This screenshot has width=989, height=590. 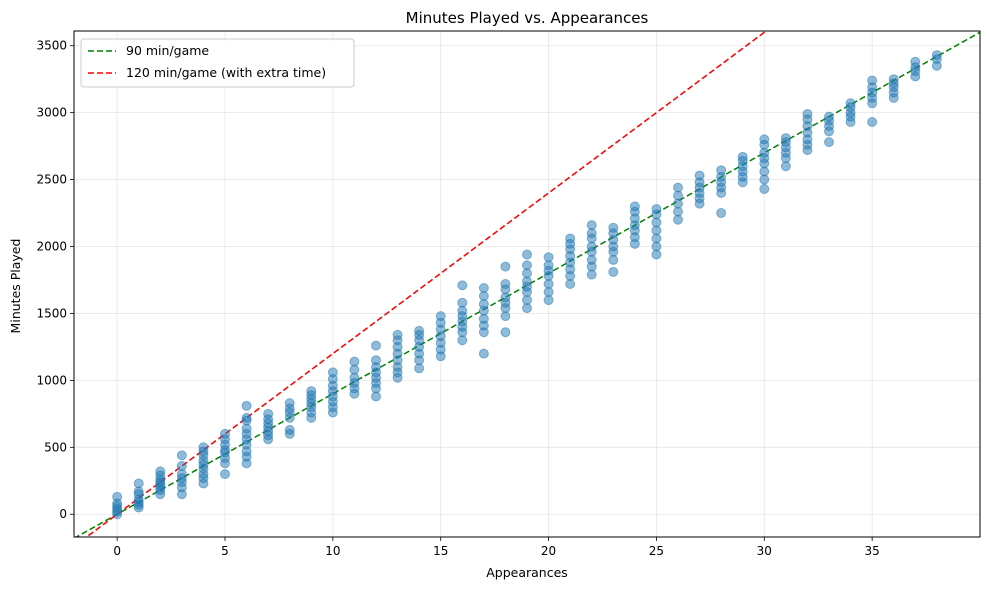 I want to click on y-tick-label: 500, so click(x=55, y=447).